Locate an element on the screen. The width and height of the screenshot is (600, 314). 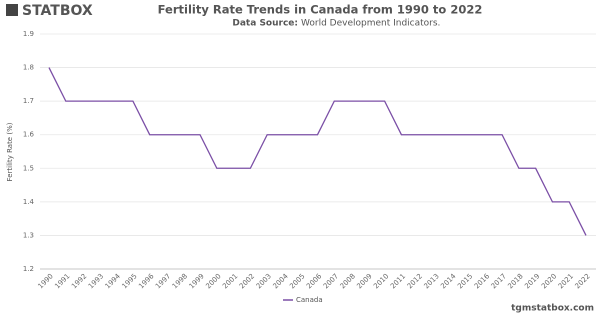
x-tick-label: 2014 is located at coordinates (448, 281).